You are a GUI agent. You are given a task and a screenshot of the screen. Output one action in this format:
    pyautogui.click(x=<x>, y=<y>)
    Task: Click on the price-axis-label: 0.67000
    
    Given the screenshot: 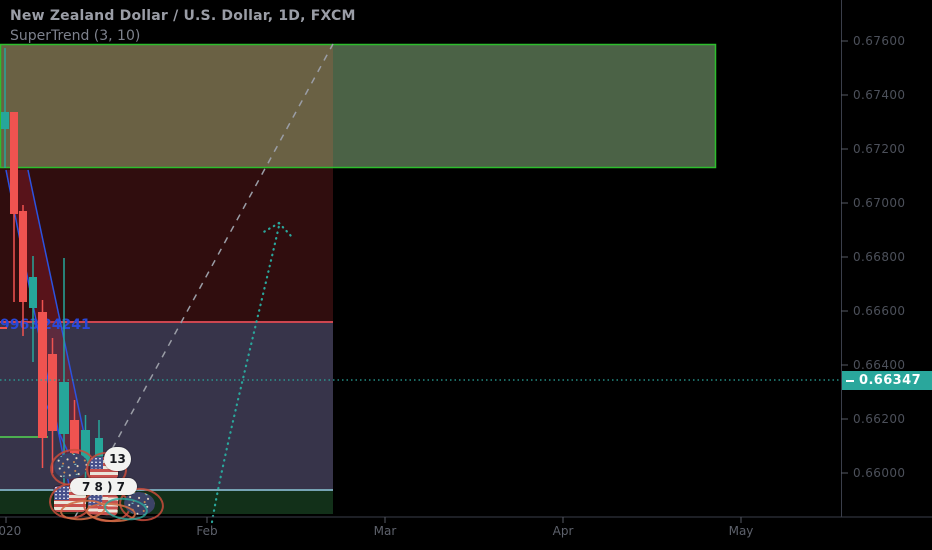 What is the action you would take?
    pyautogui.click(x=879, y=203)
    